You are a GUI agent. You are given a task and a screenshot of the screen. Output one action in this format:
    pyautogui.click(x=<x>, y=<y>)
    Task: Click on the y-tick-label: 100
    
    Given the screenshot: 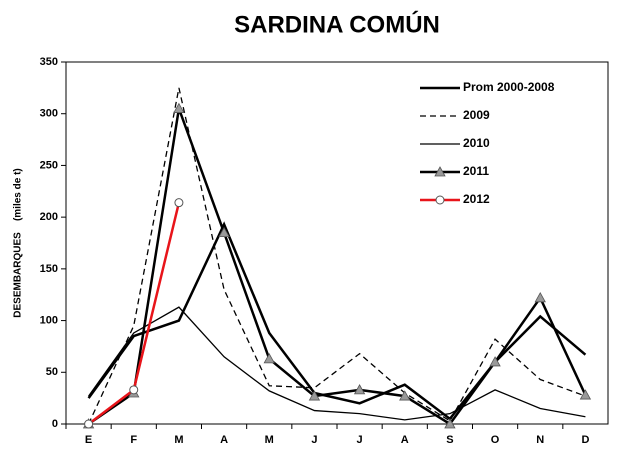 What is the action you would take?
    pyautogui.click(x=49, y=320)
    